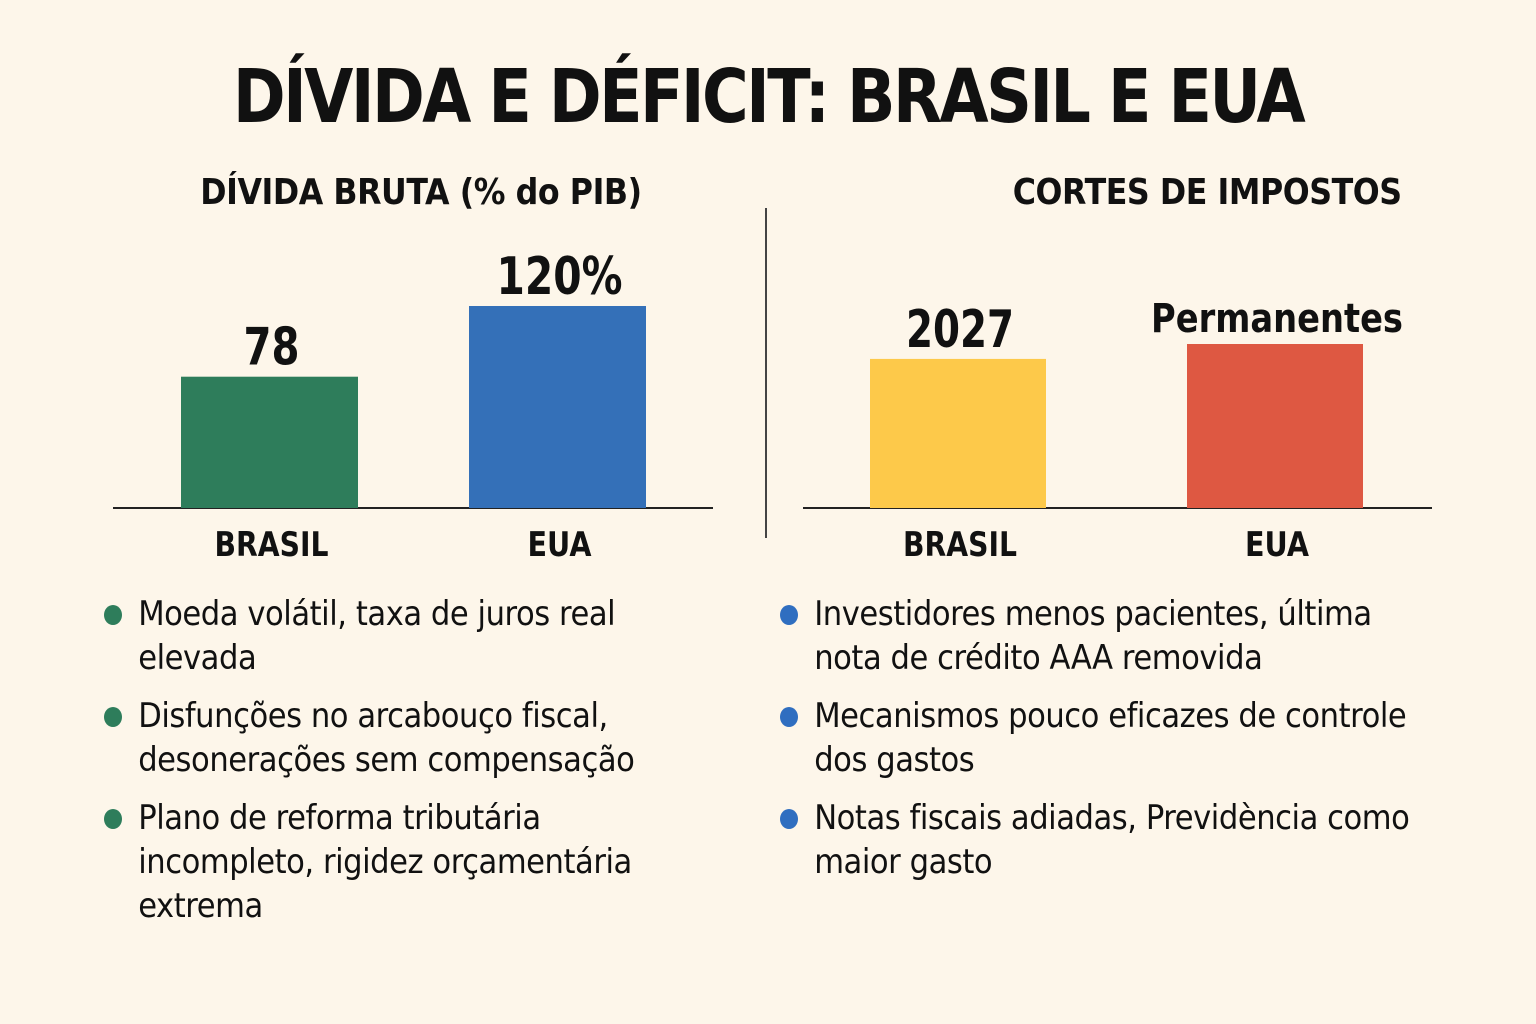 This screenshot has height=1024, width=1536. I want to click on data-label-brasil: 78, so click(272, 348).